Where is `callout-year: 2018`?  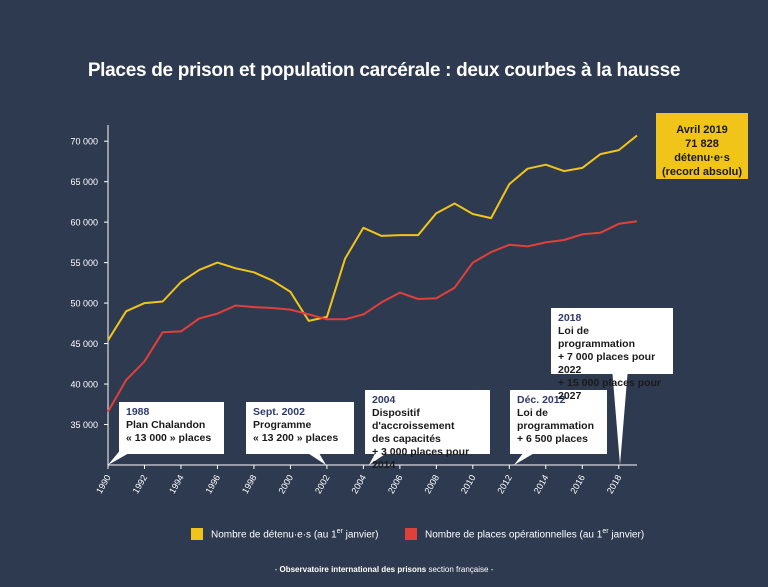
callout-year: 2018 is located at coordinates (570, 318).